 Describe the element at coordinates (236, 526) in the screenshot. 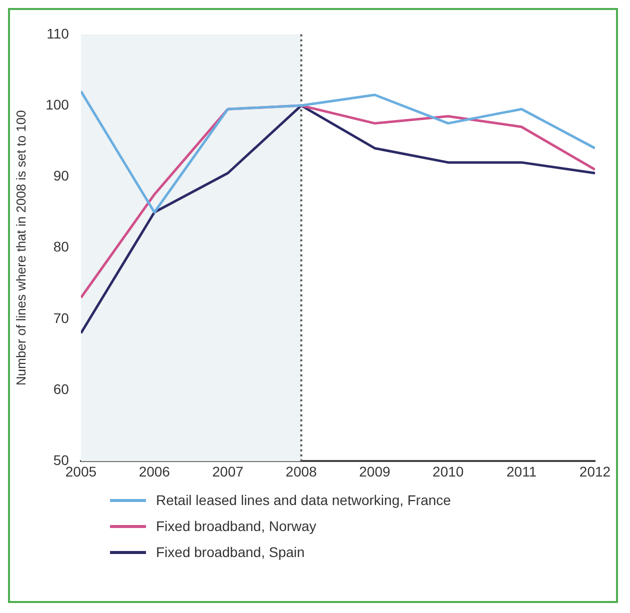

I see `legend-label: Fixed broadband, Norway` at that location.